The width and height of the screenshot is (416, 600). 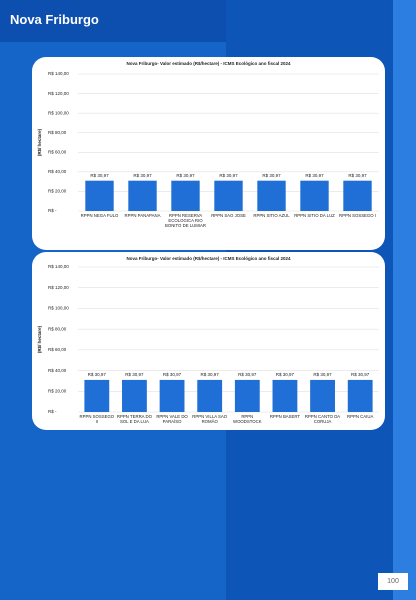 What do you see at coordinates (404, 300) in the screenshot?
I see `side-stripe` at bounding box center [404, 300].